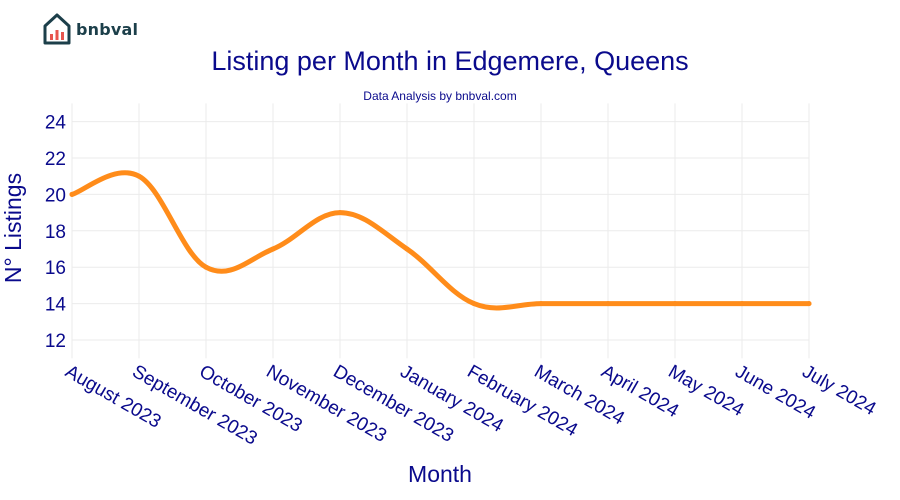 The image size is (900, 500). What do you see at coordinates (55, 268) in the screenshot?
I see `y-tick-label: 16` at bounding box center [55, 268].